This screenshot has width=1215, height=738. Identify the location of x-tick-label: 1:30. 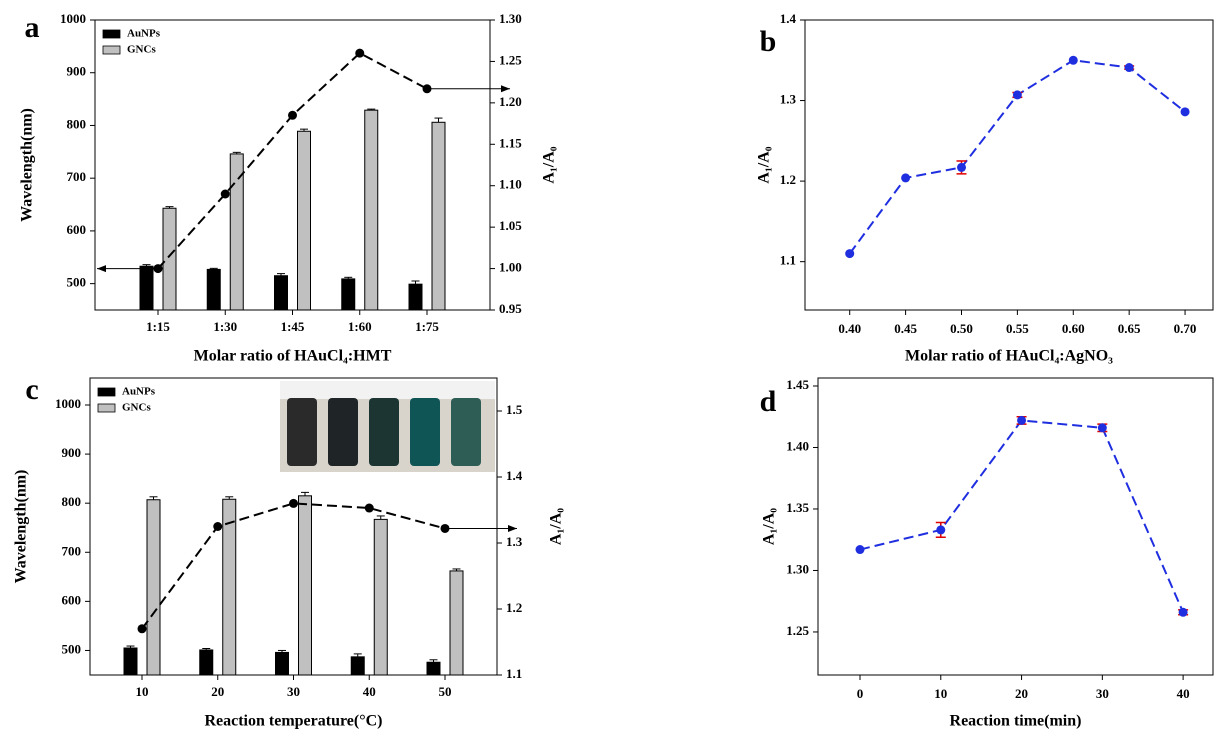
(225, 326).